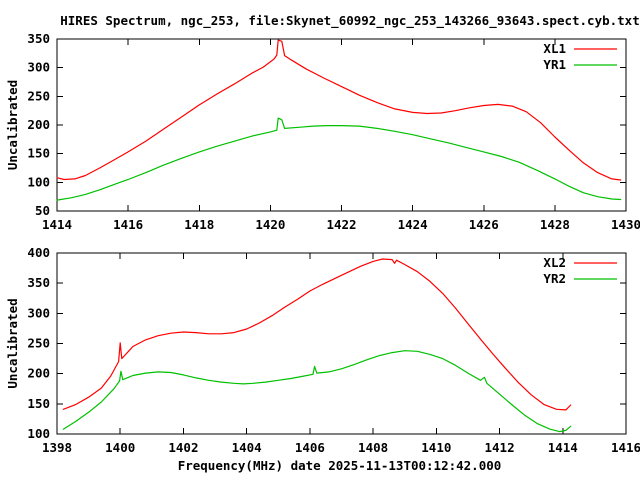 The width and height of the screenshot is (640, 484). What do you see at coordinates (555, 224) in the screenshot?
I see `x-tick-label: 1428` at bounding box center [555, 224].